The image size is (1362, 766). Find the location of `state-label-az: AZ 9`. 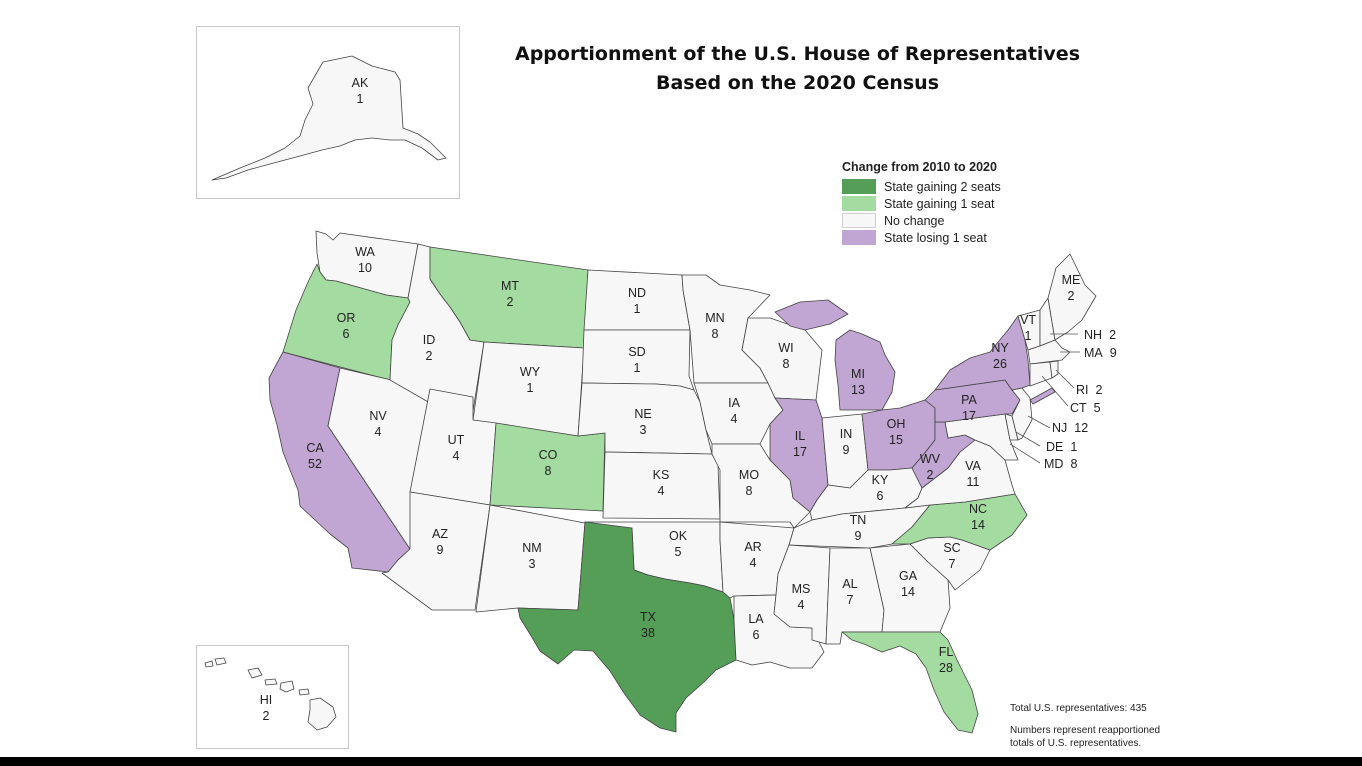

state-label-az: AZ 9 is located at coordinates (440, 542).